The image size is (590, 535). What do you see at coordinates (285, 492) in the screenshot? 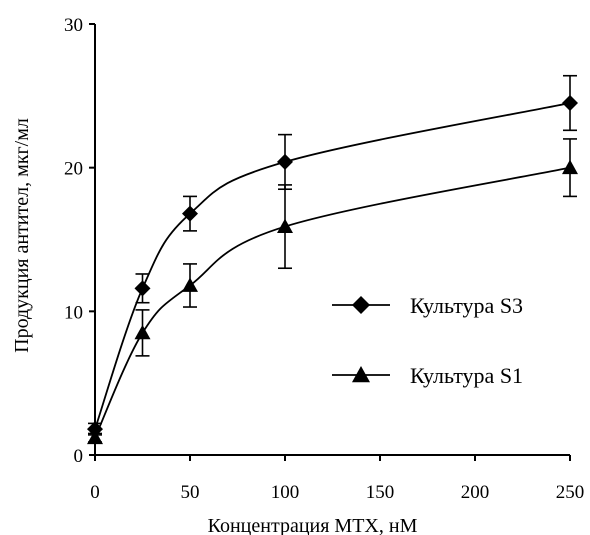
I see `x-tick-label-2: 100` at bounding box center [285, 492].